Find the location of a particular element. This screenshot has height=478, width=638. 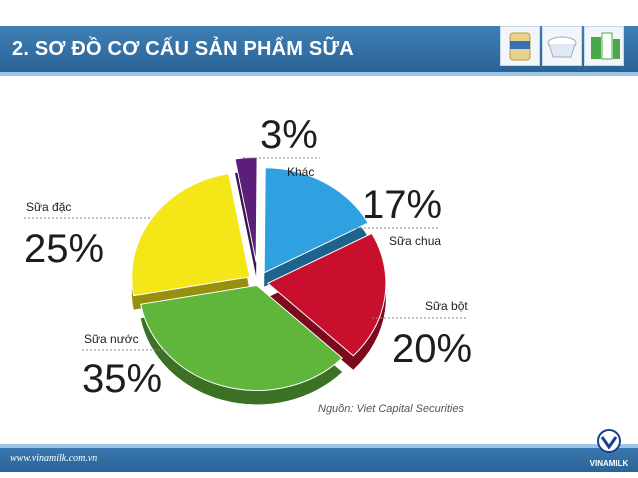

svg-text: 20% is located at coordinates (432, 349).